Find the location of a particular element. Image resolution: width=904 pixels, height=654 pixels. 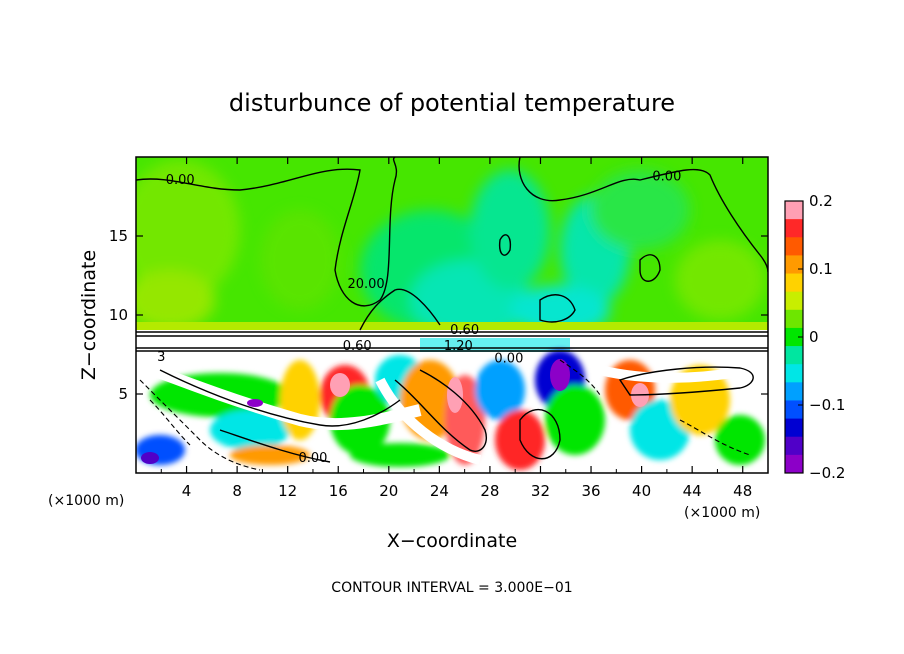

x-axis-label: X−coordinate is located at coordinates (452, 541).